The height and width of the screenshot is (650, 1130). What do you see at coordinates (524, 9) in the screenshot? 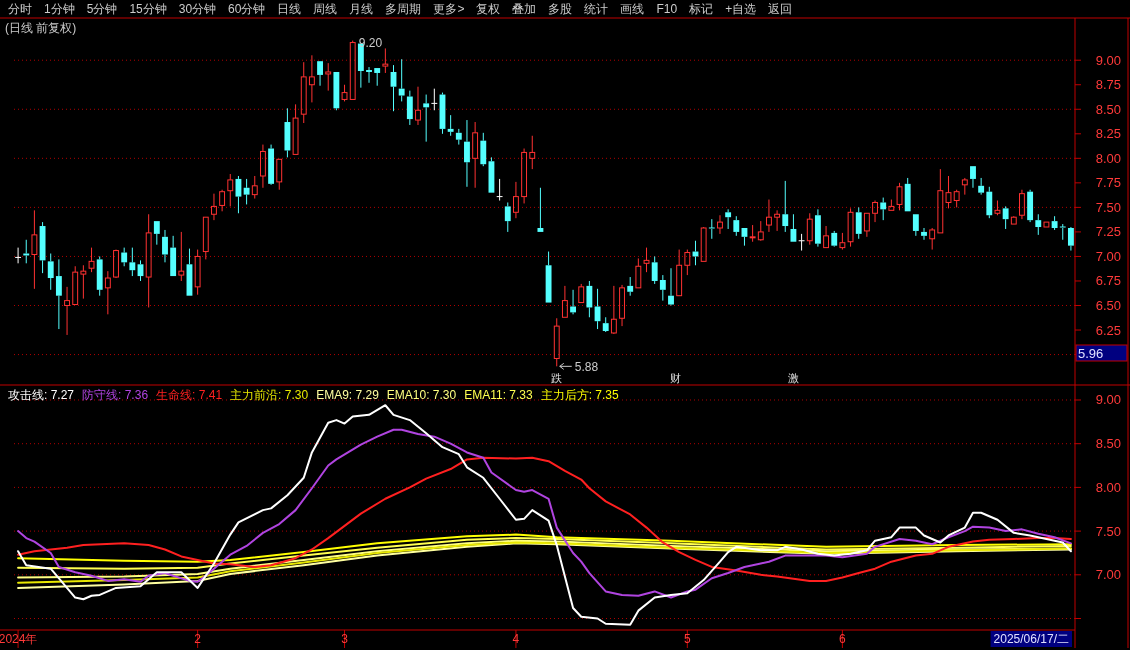
I see `text: 叠加` at bounding box center [524, 9].